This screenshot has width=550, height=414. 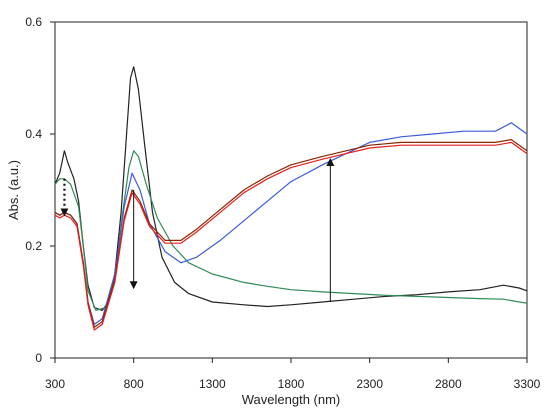 I want to click on x-tick-label: 300, so click(x=55, y=384).